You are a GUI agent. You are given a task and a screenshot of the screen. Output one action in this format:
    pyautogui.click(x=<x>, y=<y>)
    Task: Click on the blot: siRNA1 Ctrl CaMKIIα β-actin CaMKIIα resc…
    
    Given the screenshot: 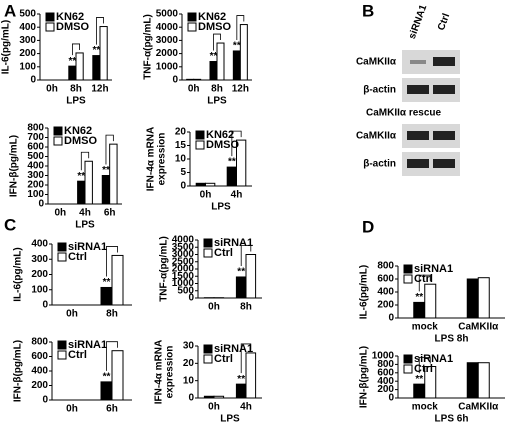 What is the action you would take?
    pyautogui.click(x=408, y=89)
    